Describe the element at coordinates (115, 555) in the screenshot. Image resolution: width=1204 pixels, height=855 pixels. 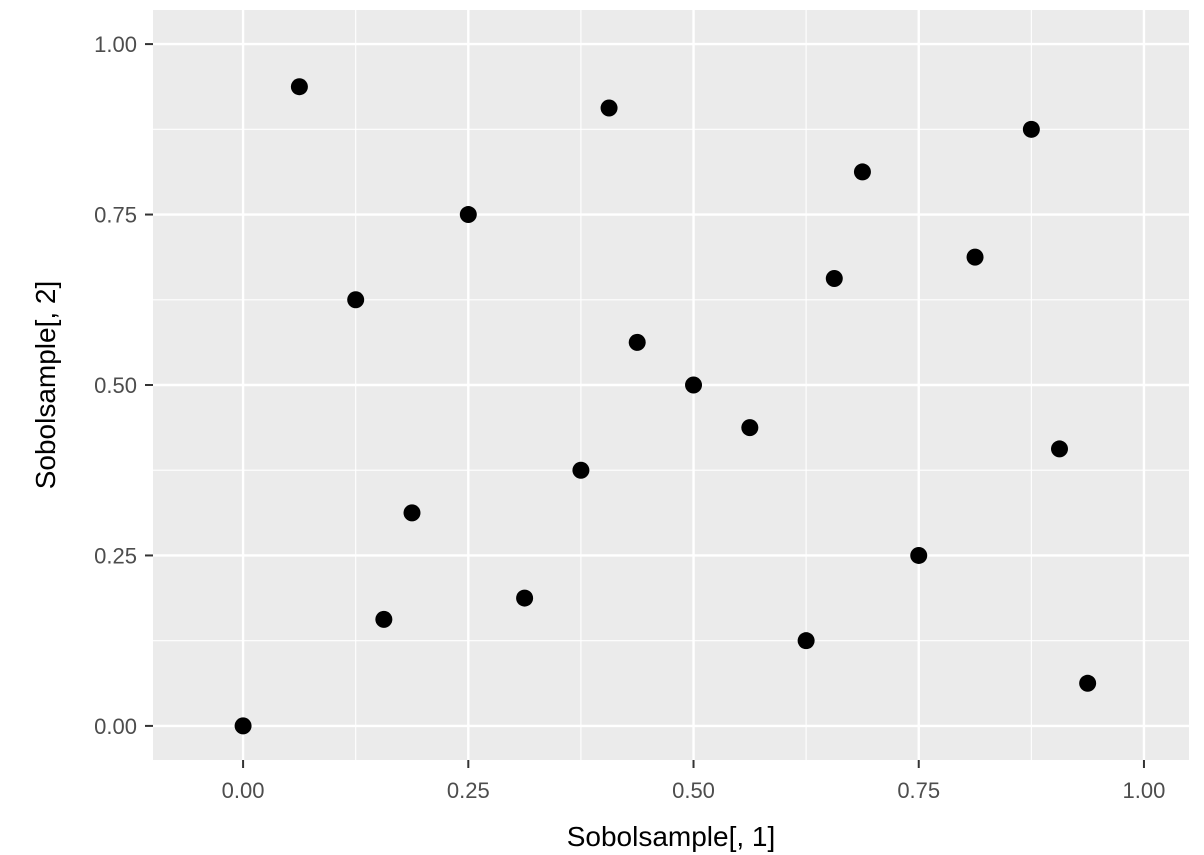
I see `y-tick-label: 0.25` at that location.